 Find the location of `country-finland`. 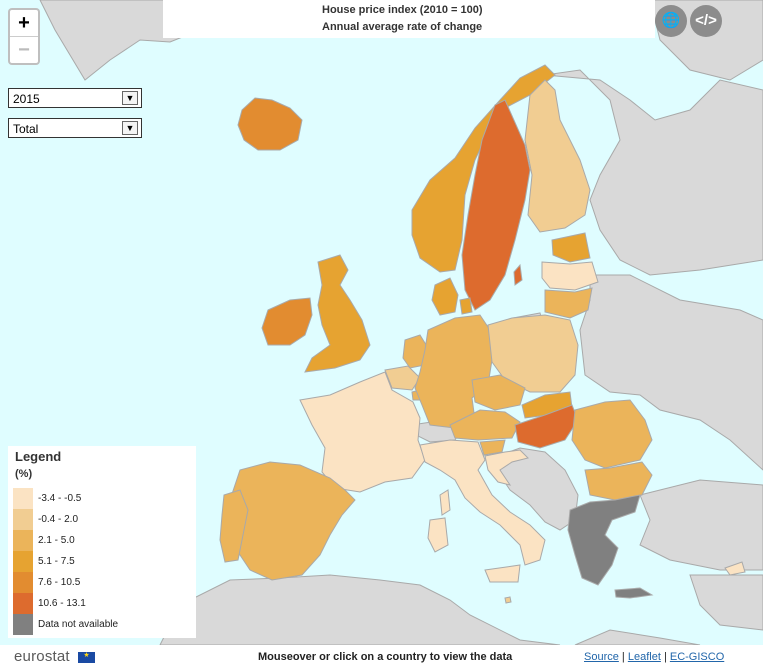

country-finland is located at coordinates (557, 156).